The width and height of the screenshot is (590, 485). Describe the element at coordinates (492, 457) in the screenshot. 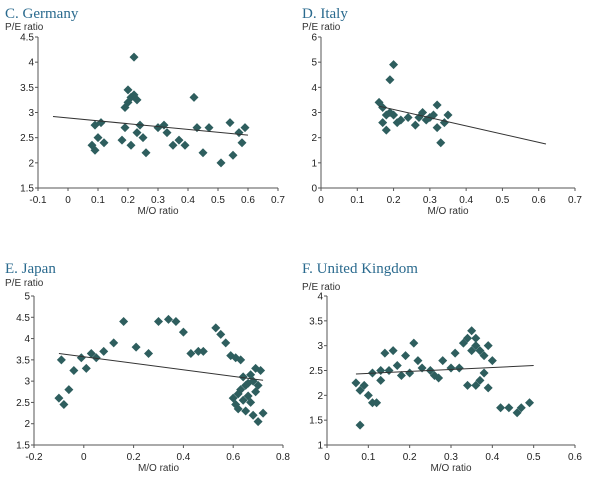

I see `x-tick-label: 0.4` at that location.